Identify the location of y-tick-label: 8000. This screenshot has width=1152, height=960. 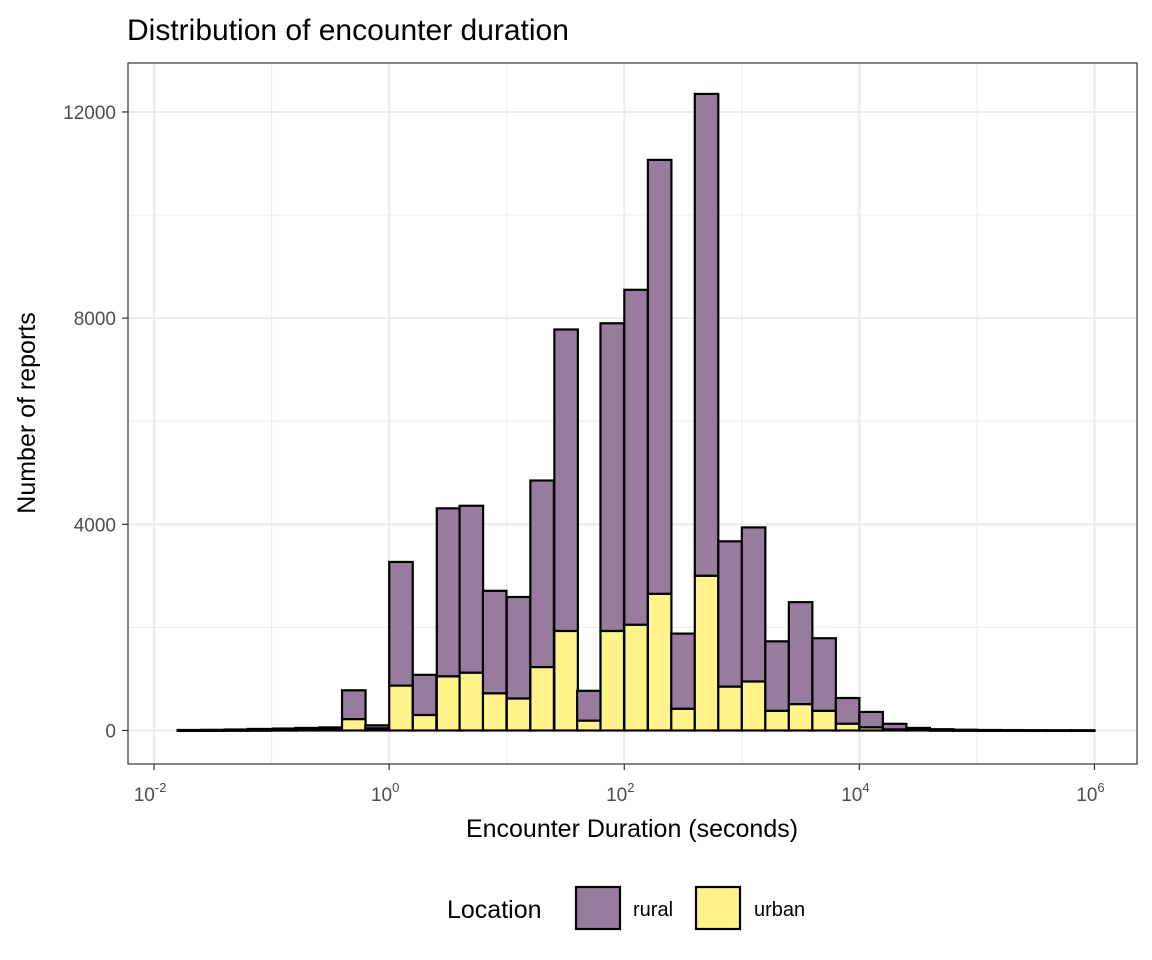
(95, 319).